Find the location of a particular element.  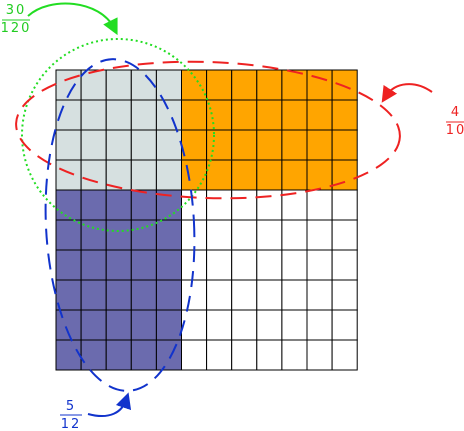

red-fraction: 4 10 is located at coordinates (455, 121).